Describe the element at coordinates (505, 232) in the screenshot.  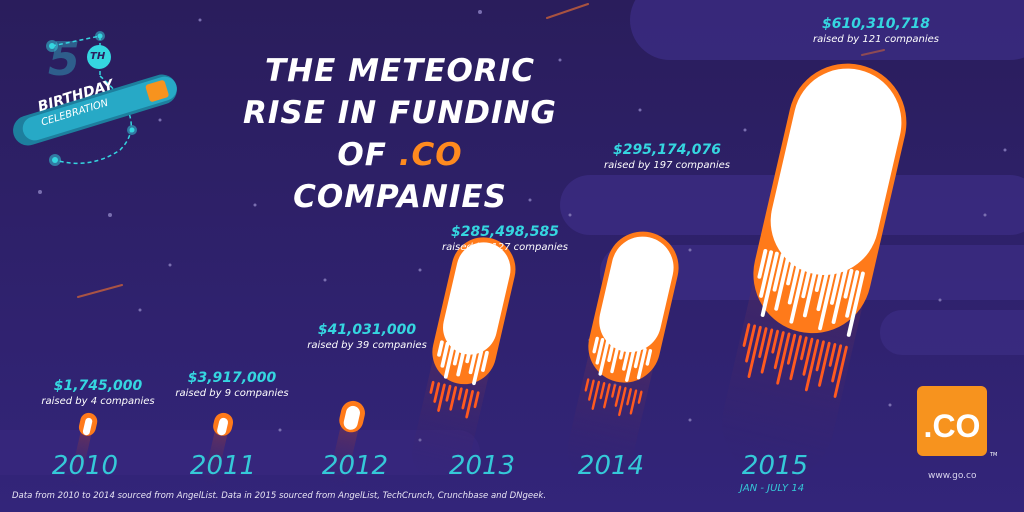
I see `amount-value: $285,498,585` at that location.